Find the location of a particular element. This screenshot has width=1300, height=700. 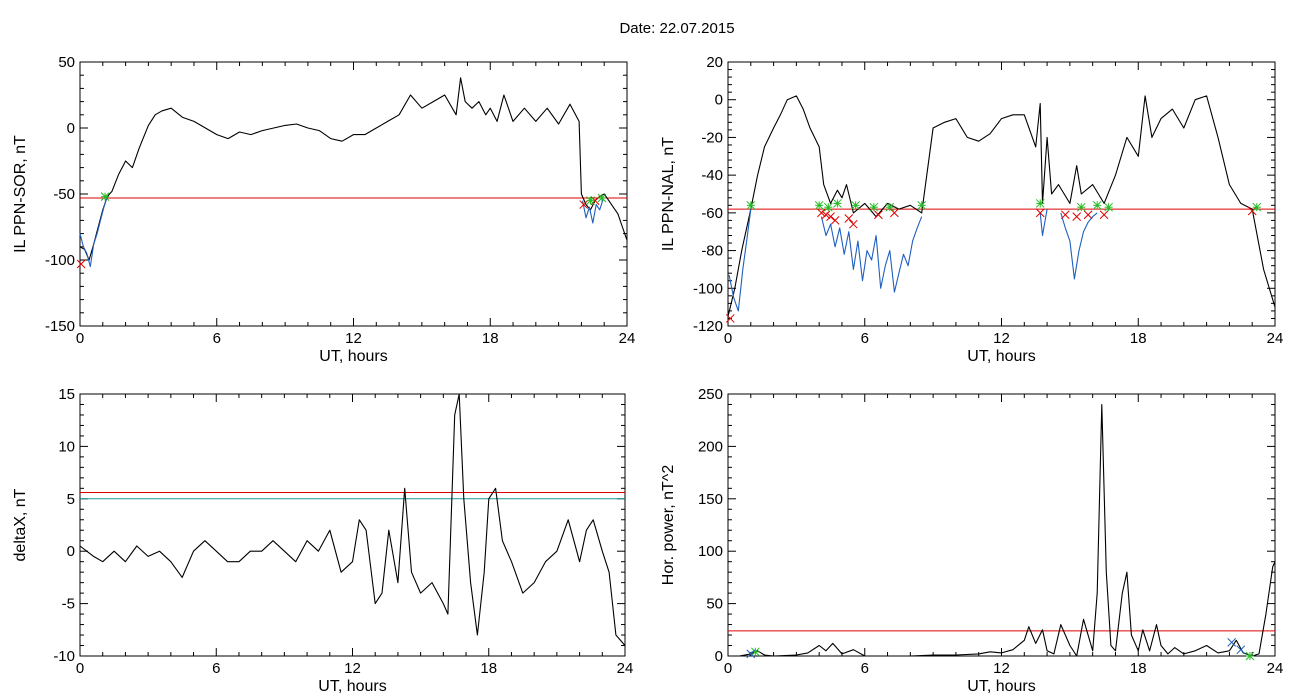

y-tick-label: 20 is located at coordinates (714, 62).